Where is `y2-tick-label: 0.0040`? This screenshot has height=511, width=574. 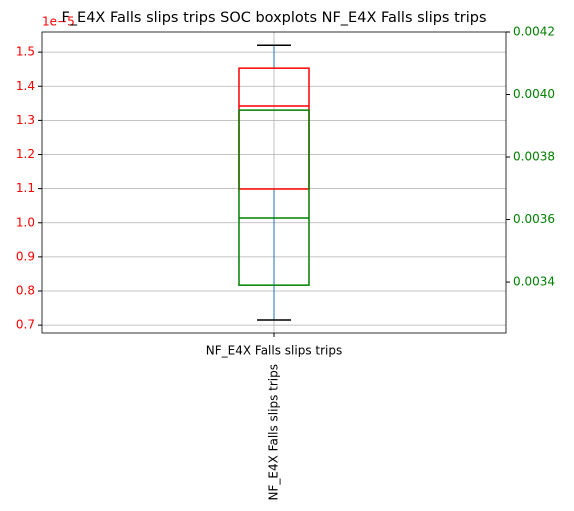
y2-tick-label: 0.0040 is located at coordinates (534, 94).